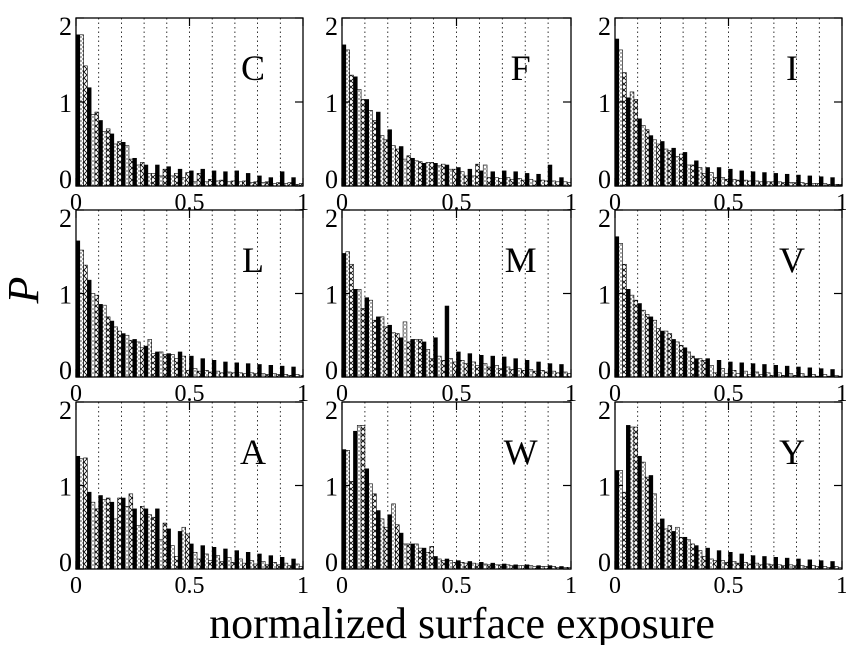 The width and height of the screenshot is (846, 645). Describe the element at coordinates (521, 260) in the screenshot. I see `panel-label: M` at that location.